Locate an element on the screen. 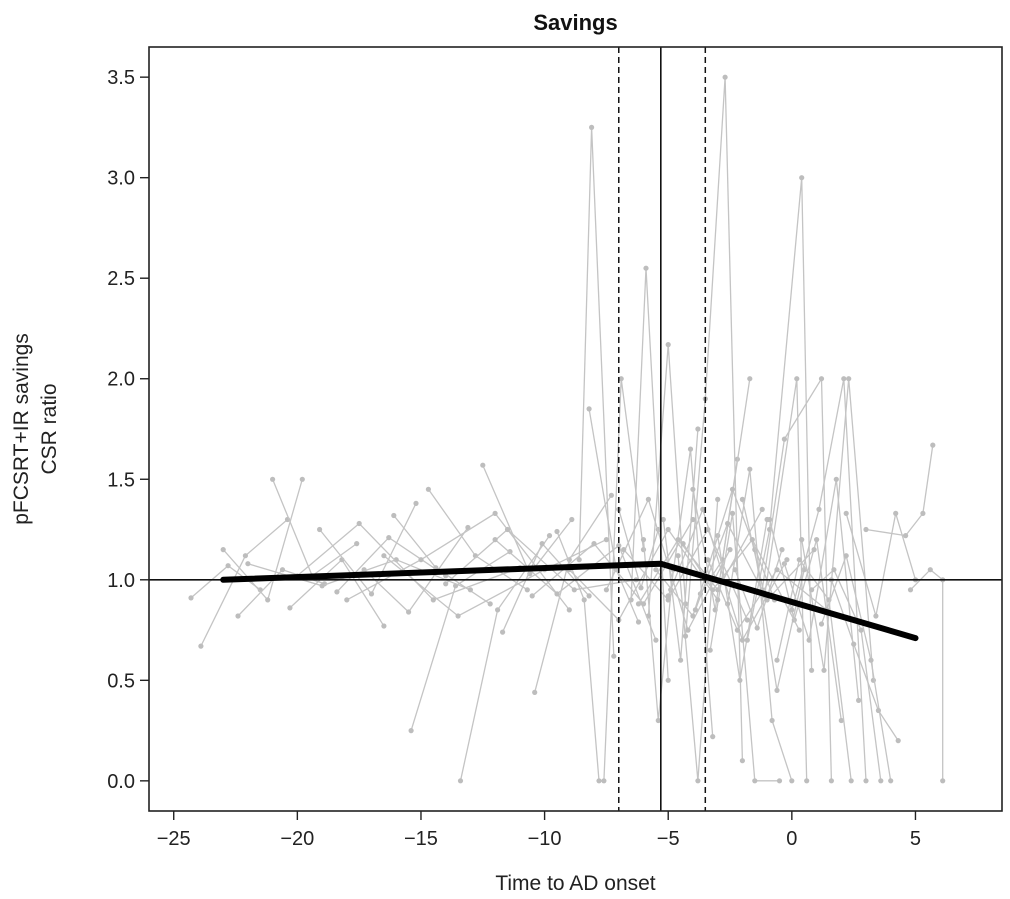  y-tick-label: 3.0 is located at coordinates (121, 179).